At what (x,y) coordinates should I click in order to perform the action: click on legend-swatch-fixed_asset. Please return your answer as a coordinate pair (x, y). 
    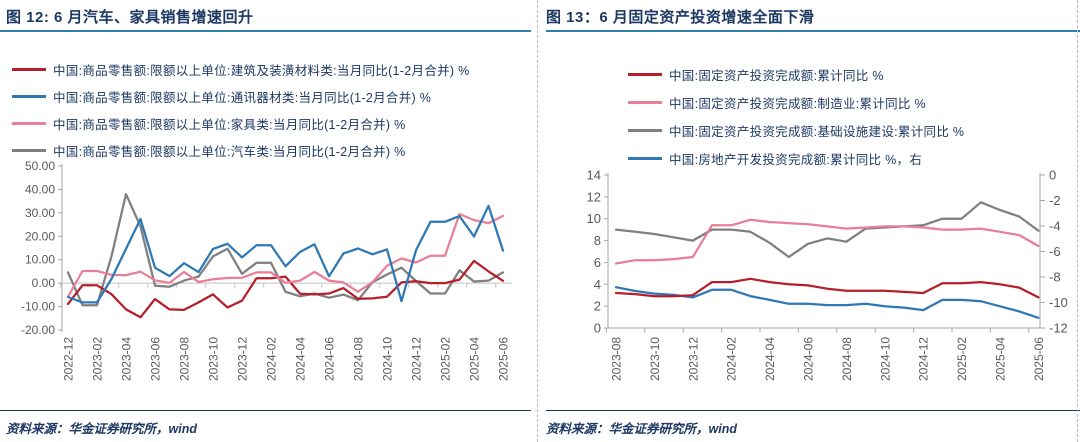
    Looking at the image, I should click on (645, 74).